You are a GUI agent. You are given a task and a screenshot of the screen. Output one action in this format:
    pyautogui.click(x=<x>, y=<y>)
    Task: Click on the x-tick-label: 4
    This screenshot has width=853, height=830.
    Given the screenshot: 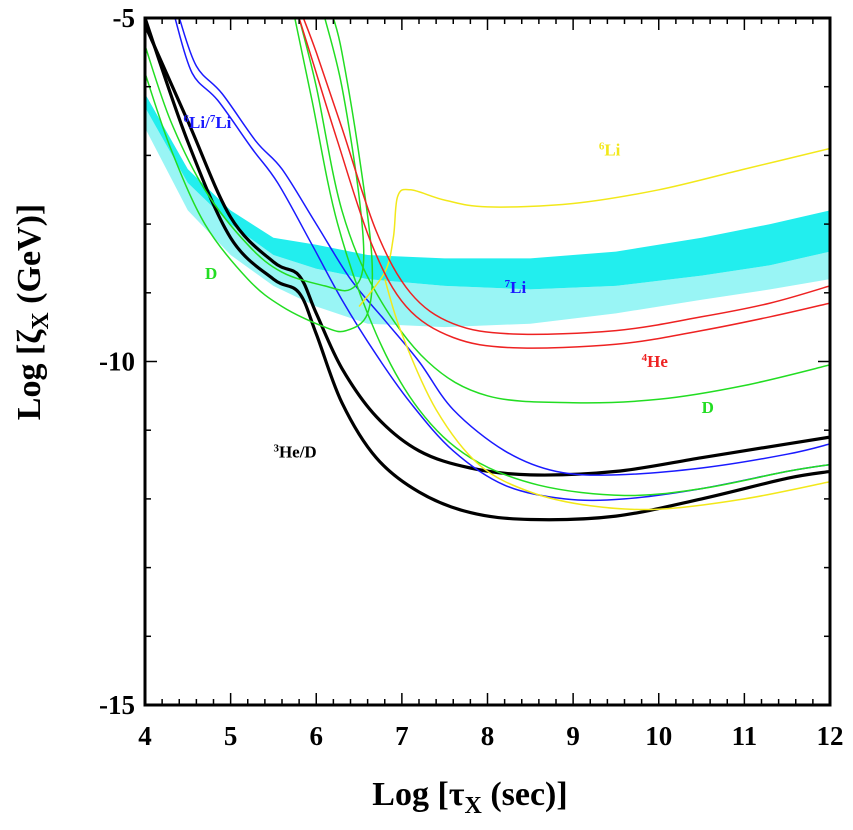 What is the action you would take?
    pyautogui.click(x=145, y=736)
    